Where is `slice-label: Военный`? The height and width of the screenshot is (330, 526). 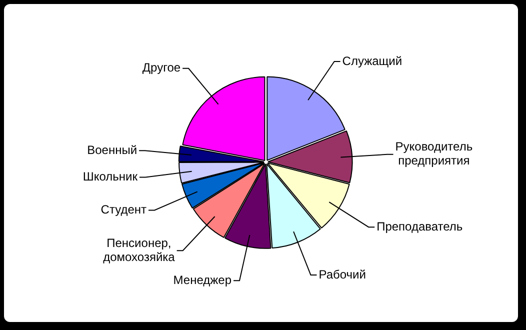
slice-label: Военный is located at coordinates (112, 149).